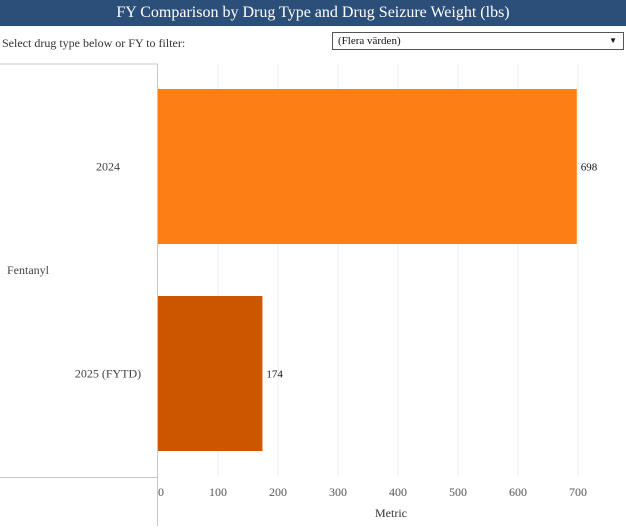  What do you see at coordinates (338, 492) in the screenshot?
I see `x-tick-label: 300` at bounding box center [338, 492].